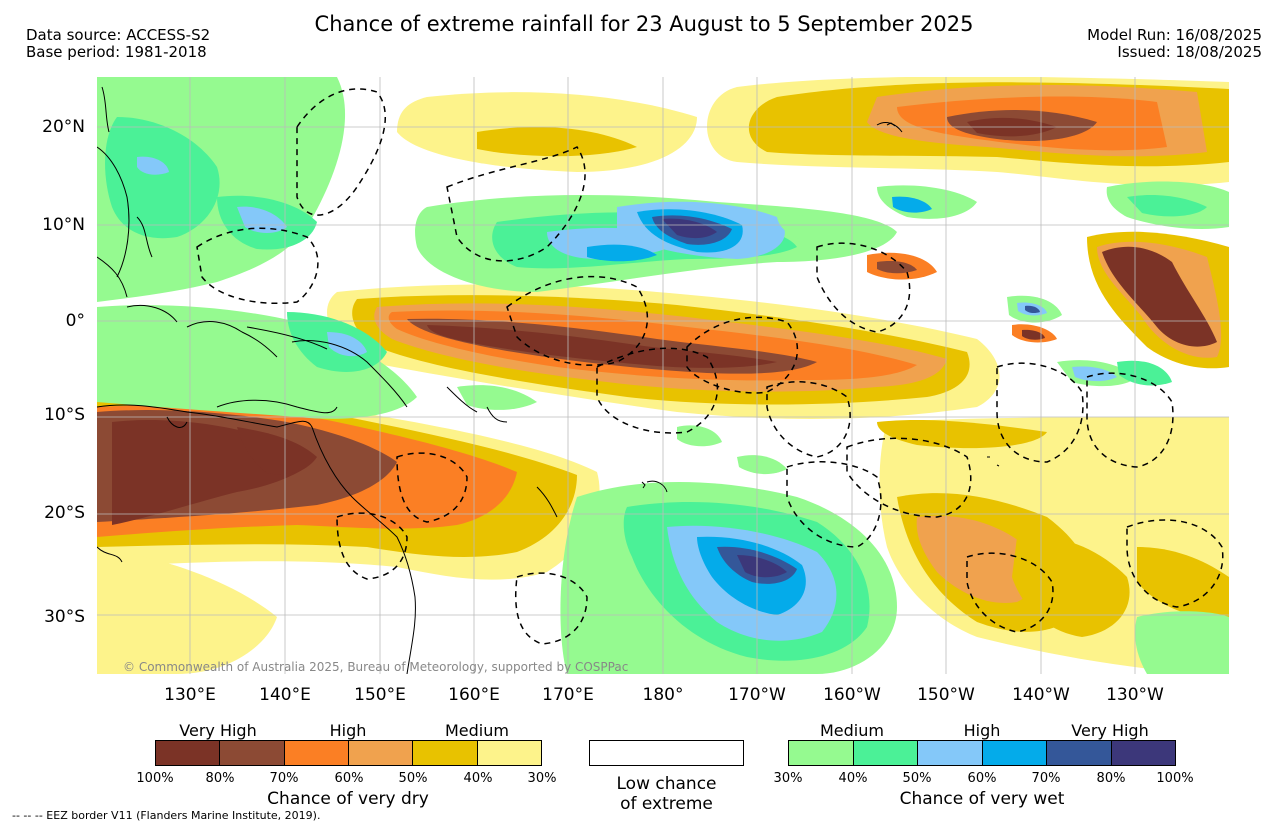  I want to click on base-period: Base period: 1981-2018, so click(116, 52).